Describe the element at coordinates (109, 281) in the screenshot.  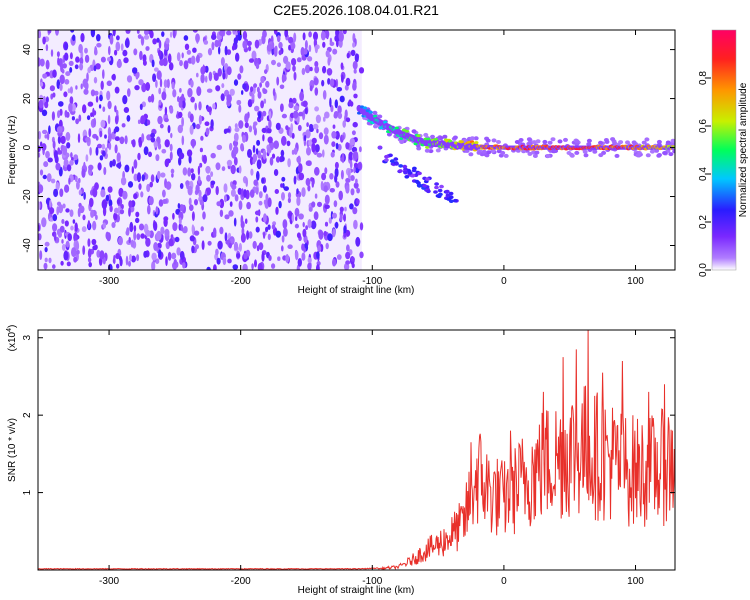
I see `x-tick-label: -300` at that location.